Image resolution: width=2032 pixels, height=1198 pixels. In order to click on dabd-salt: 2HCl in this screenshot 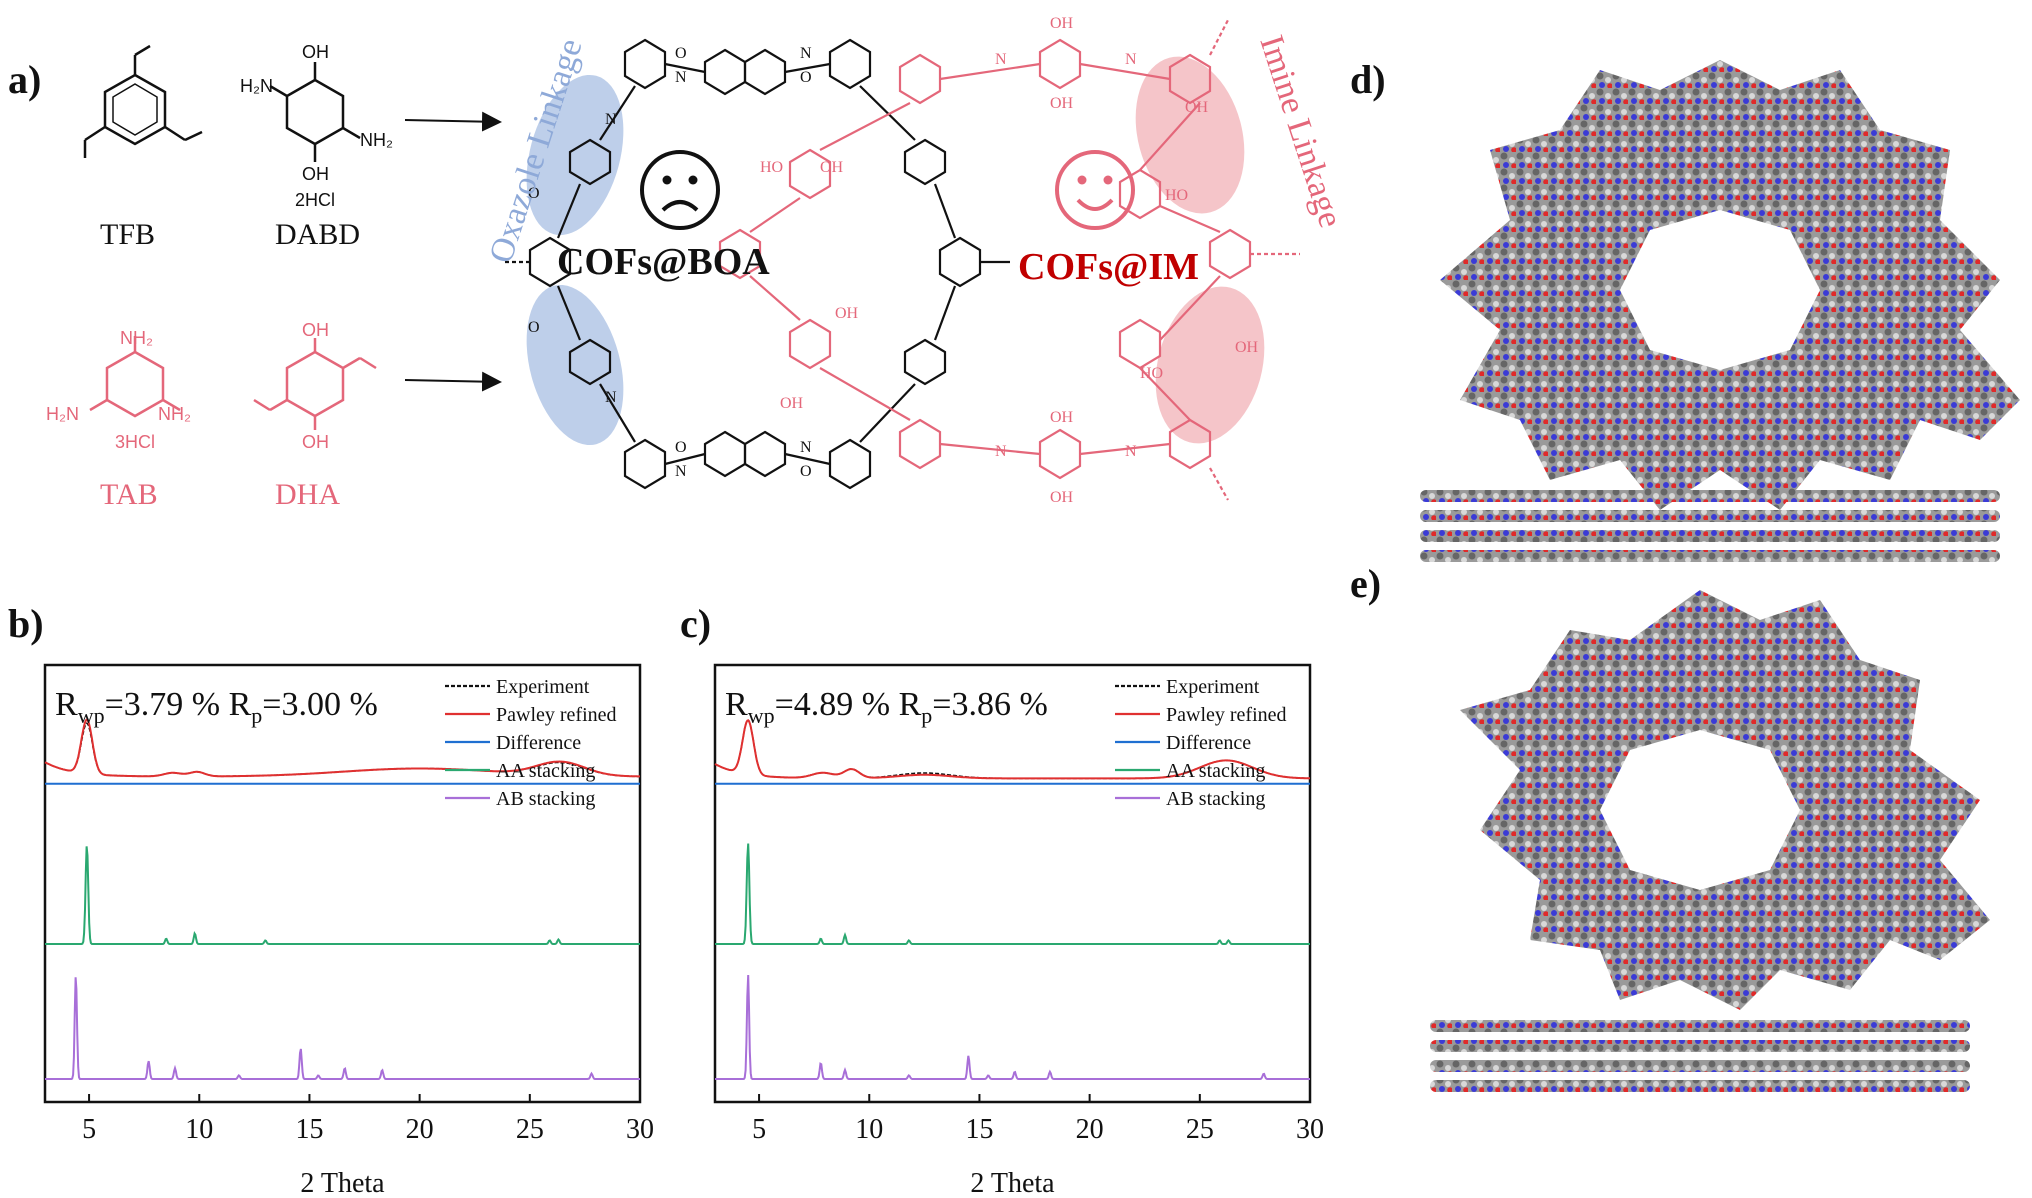, I will do `click(315, 200)`.